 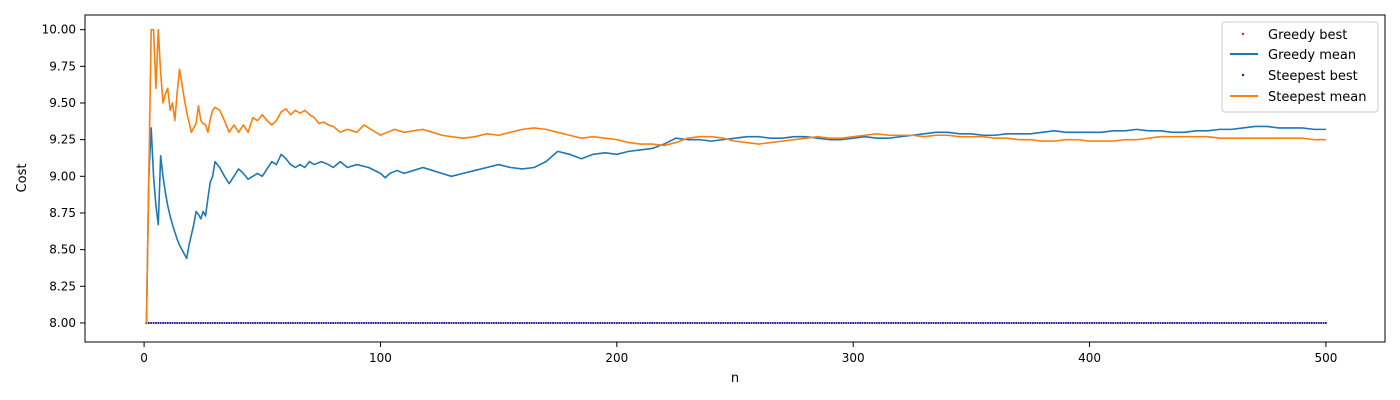 I want to click on y-axis: 8.00 8.25 8.50 8.75 9.00 9.25 9.50 9.75 10.00, so click(x=63, y=176).